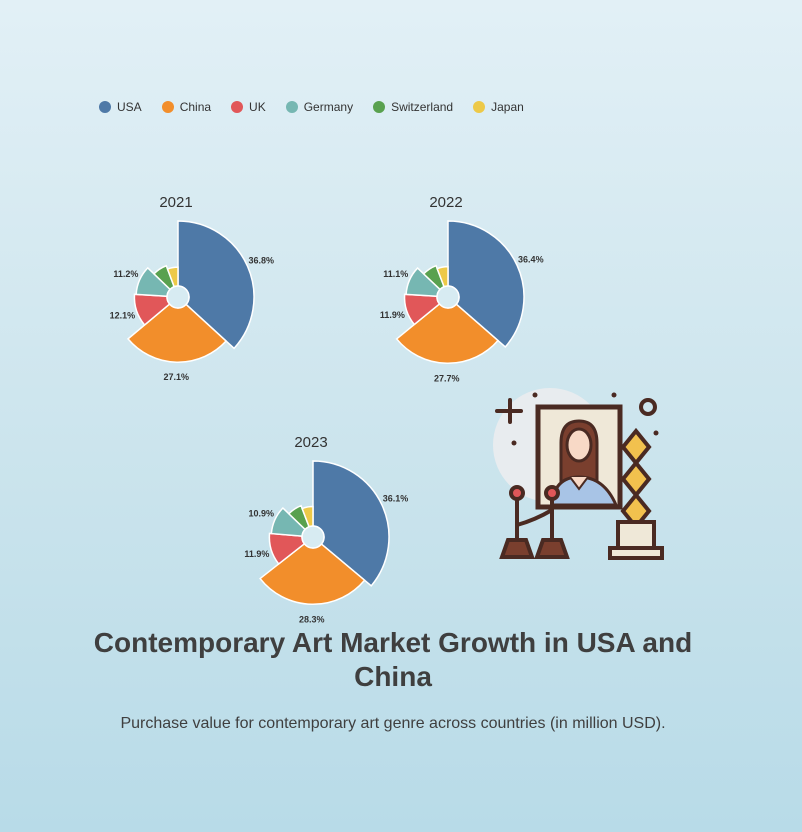  What do you see at coordinates (447, 378) in the screenshot?
I see `data-label: 27.7%` at bounding box center [447, 378].